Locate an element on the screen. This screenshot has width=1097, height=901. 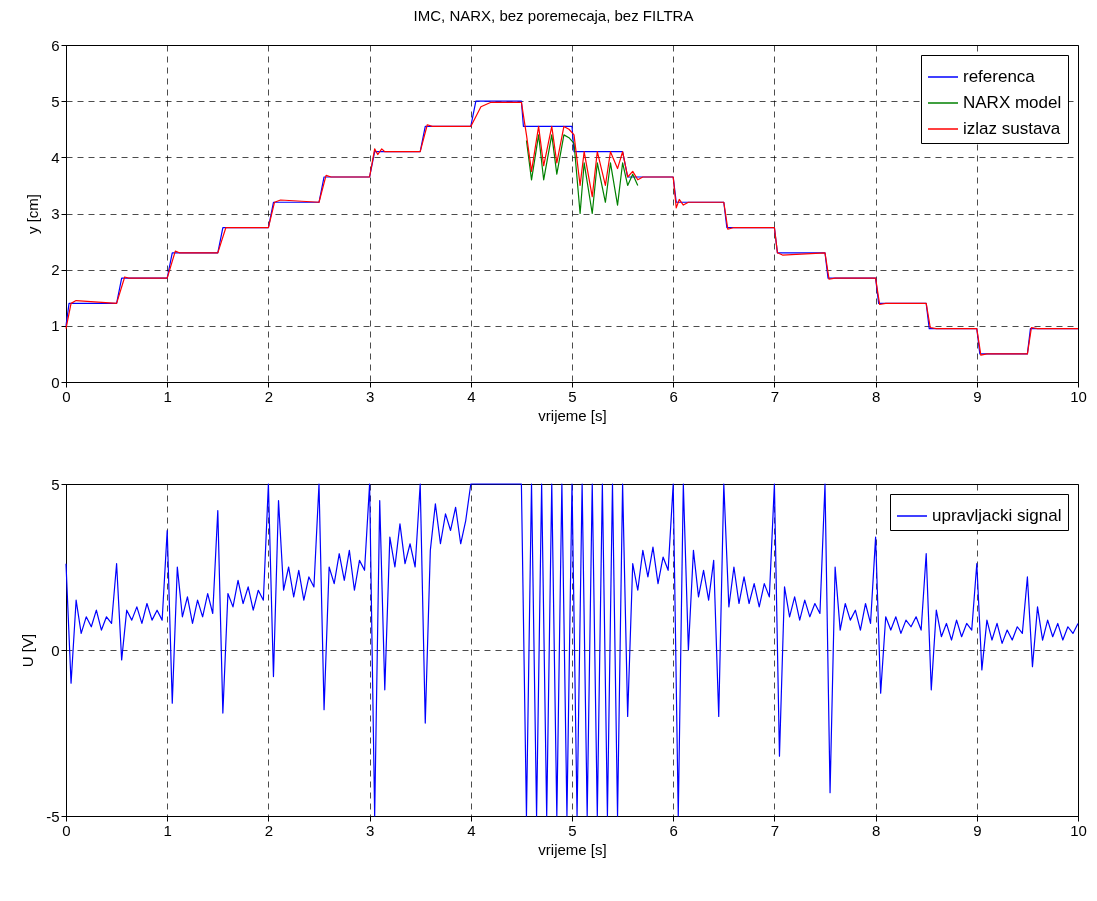
legend-label: upravljacki signal is located at coordinates (997, 515).